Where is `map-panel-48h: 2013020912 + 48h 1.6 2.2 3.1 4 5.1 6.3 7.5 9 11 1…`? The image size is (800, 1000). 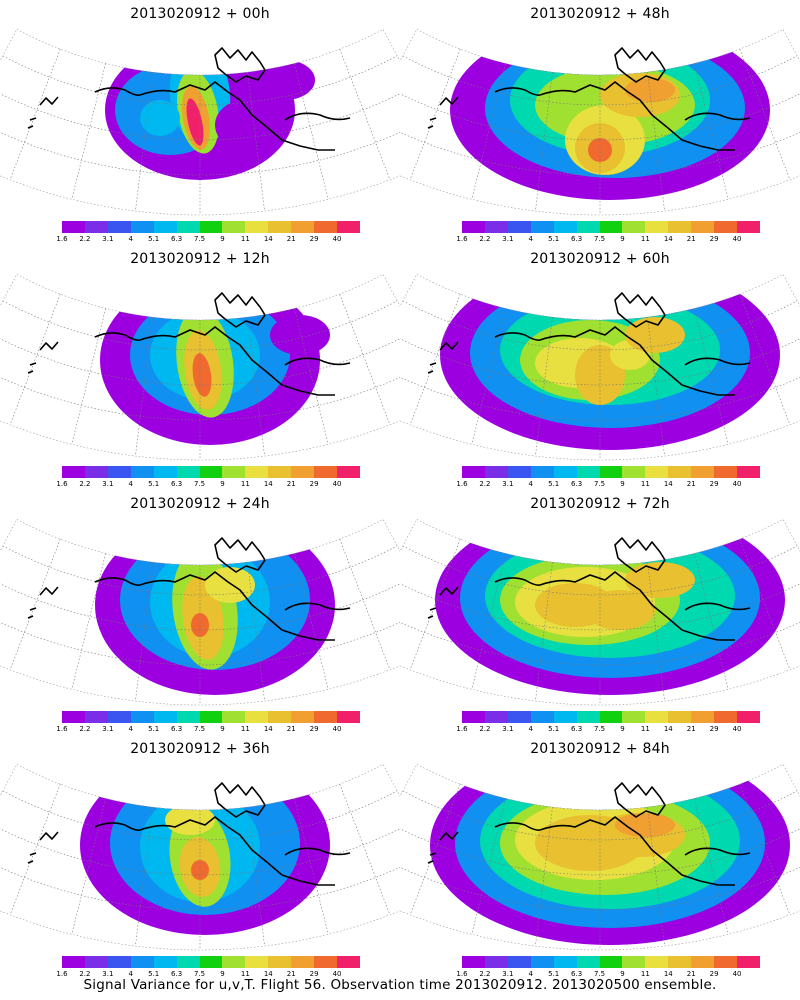
map-panel-48h: 2013020912 + 48h 1.6 2.2 3.1 4 5.1 6.3 7.5 9 11 1… is located at coordinates (600, 122).